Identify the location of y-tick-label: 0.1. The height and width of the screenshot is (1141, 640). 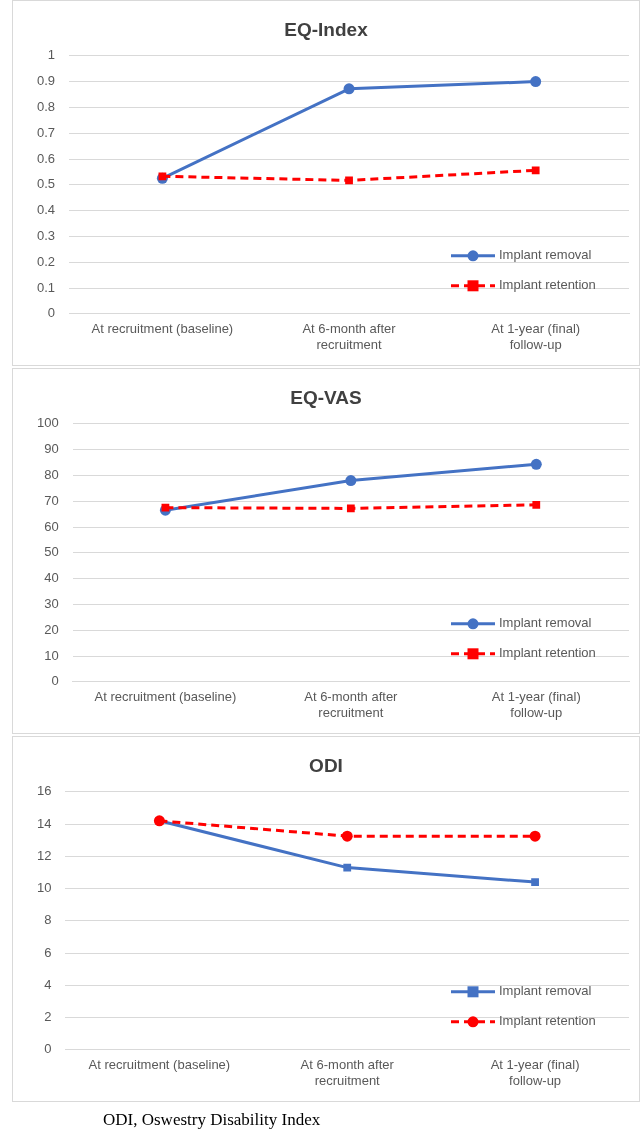
(46, 287).